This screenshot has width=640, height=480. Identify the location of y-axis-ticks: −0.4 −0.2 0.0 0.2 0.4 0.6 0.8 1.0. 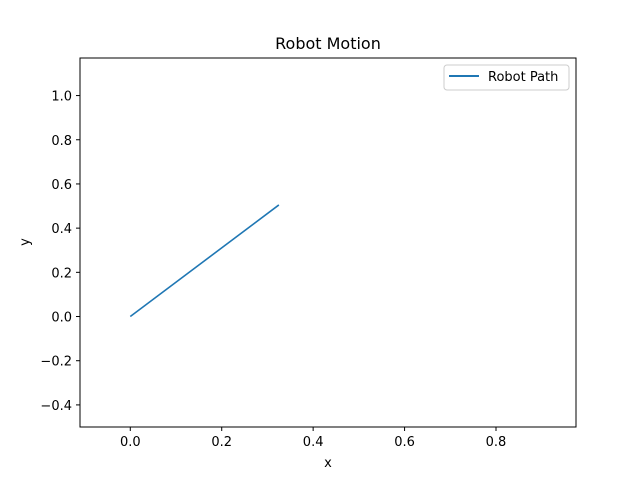
(60, 252).